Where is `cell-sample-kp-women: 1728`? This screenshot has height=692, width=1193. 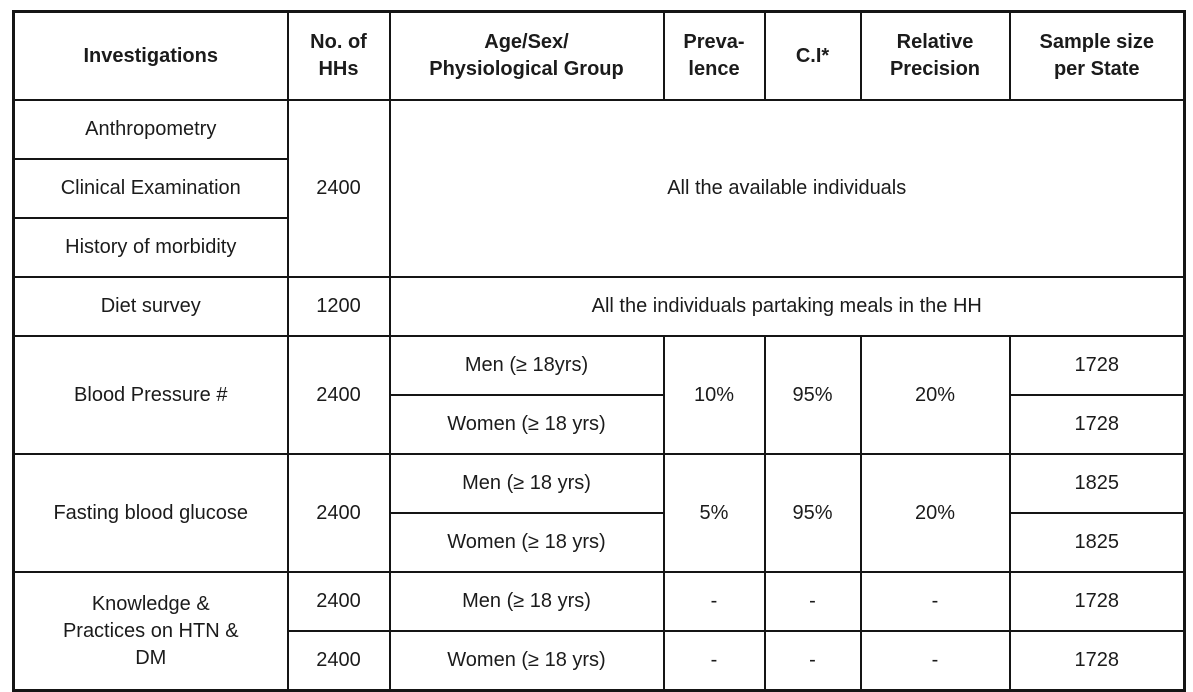 cell-sample-kp-women: 1728 is located at coordinates (1097, 661).